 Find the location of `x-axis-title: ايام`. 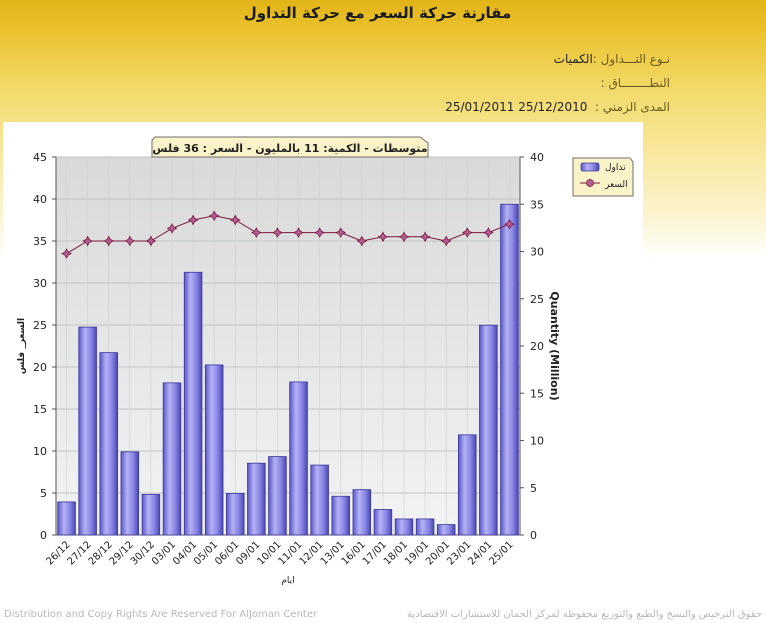

x-axis-title: ايام is located at coordinates (287, 581).